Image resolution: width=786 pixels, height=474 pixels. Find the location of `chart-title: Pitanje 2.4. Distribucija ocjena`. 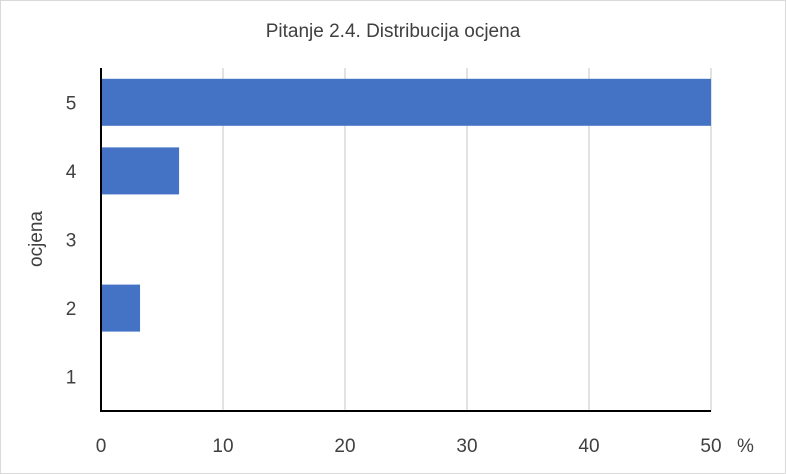

chart-title: Pitanje 2.4. Distribucija ocjena is located at coordinates (393, 31).